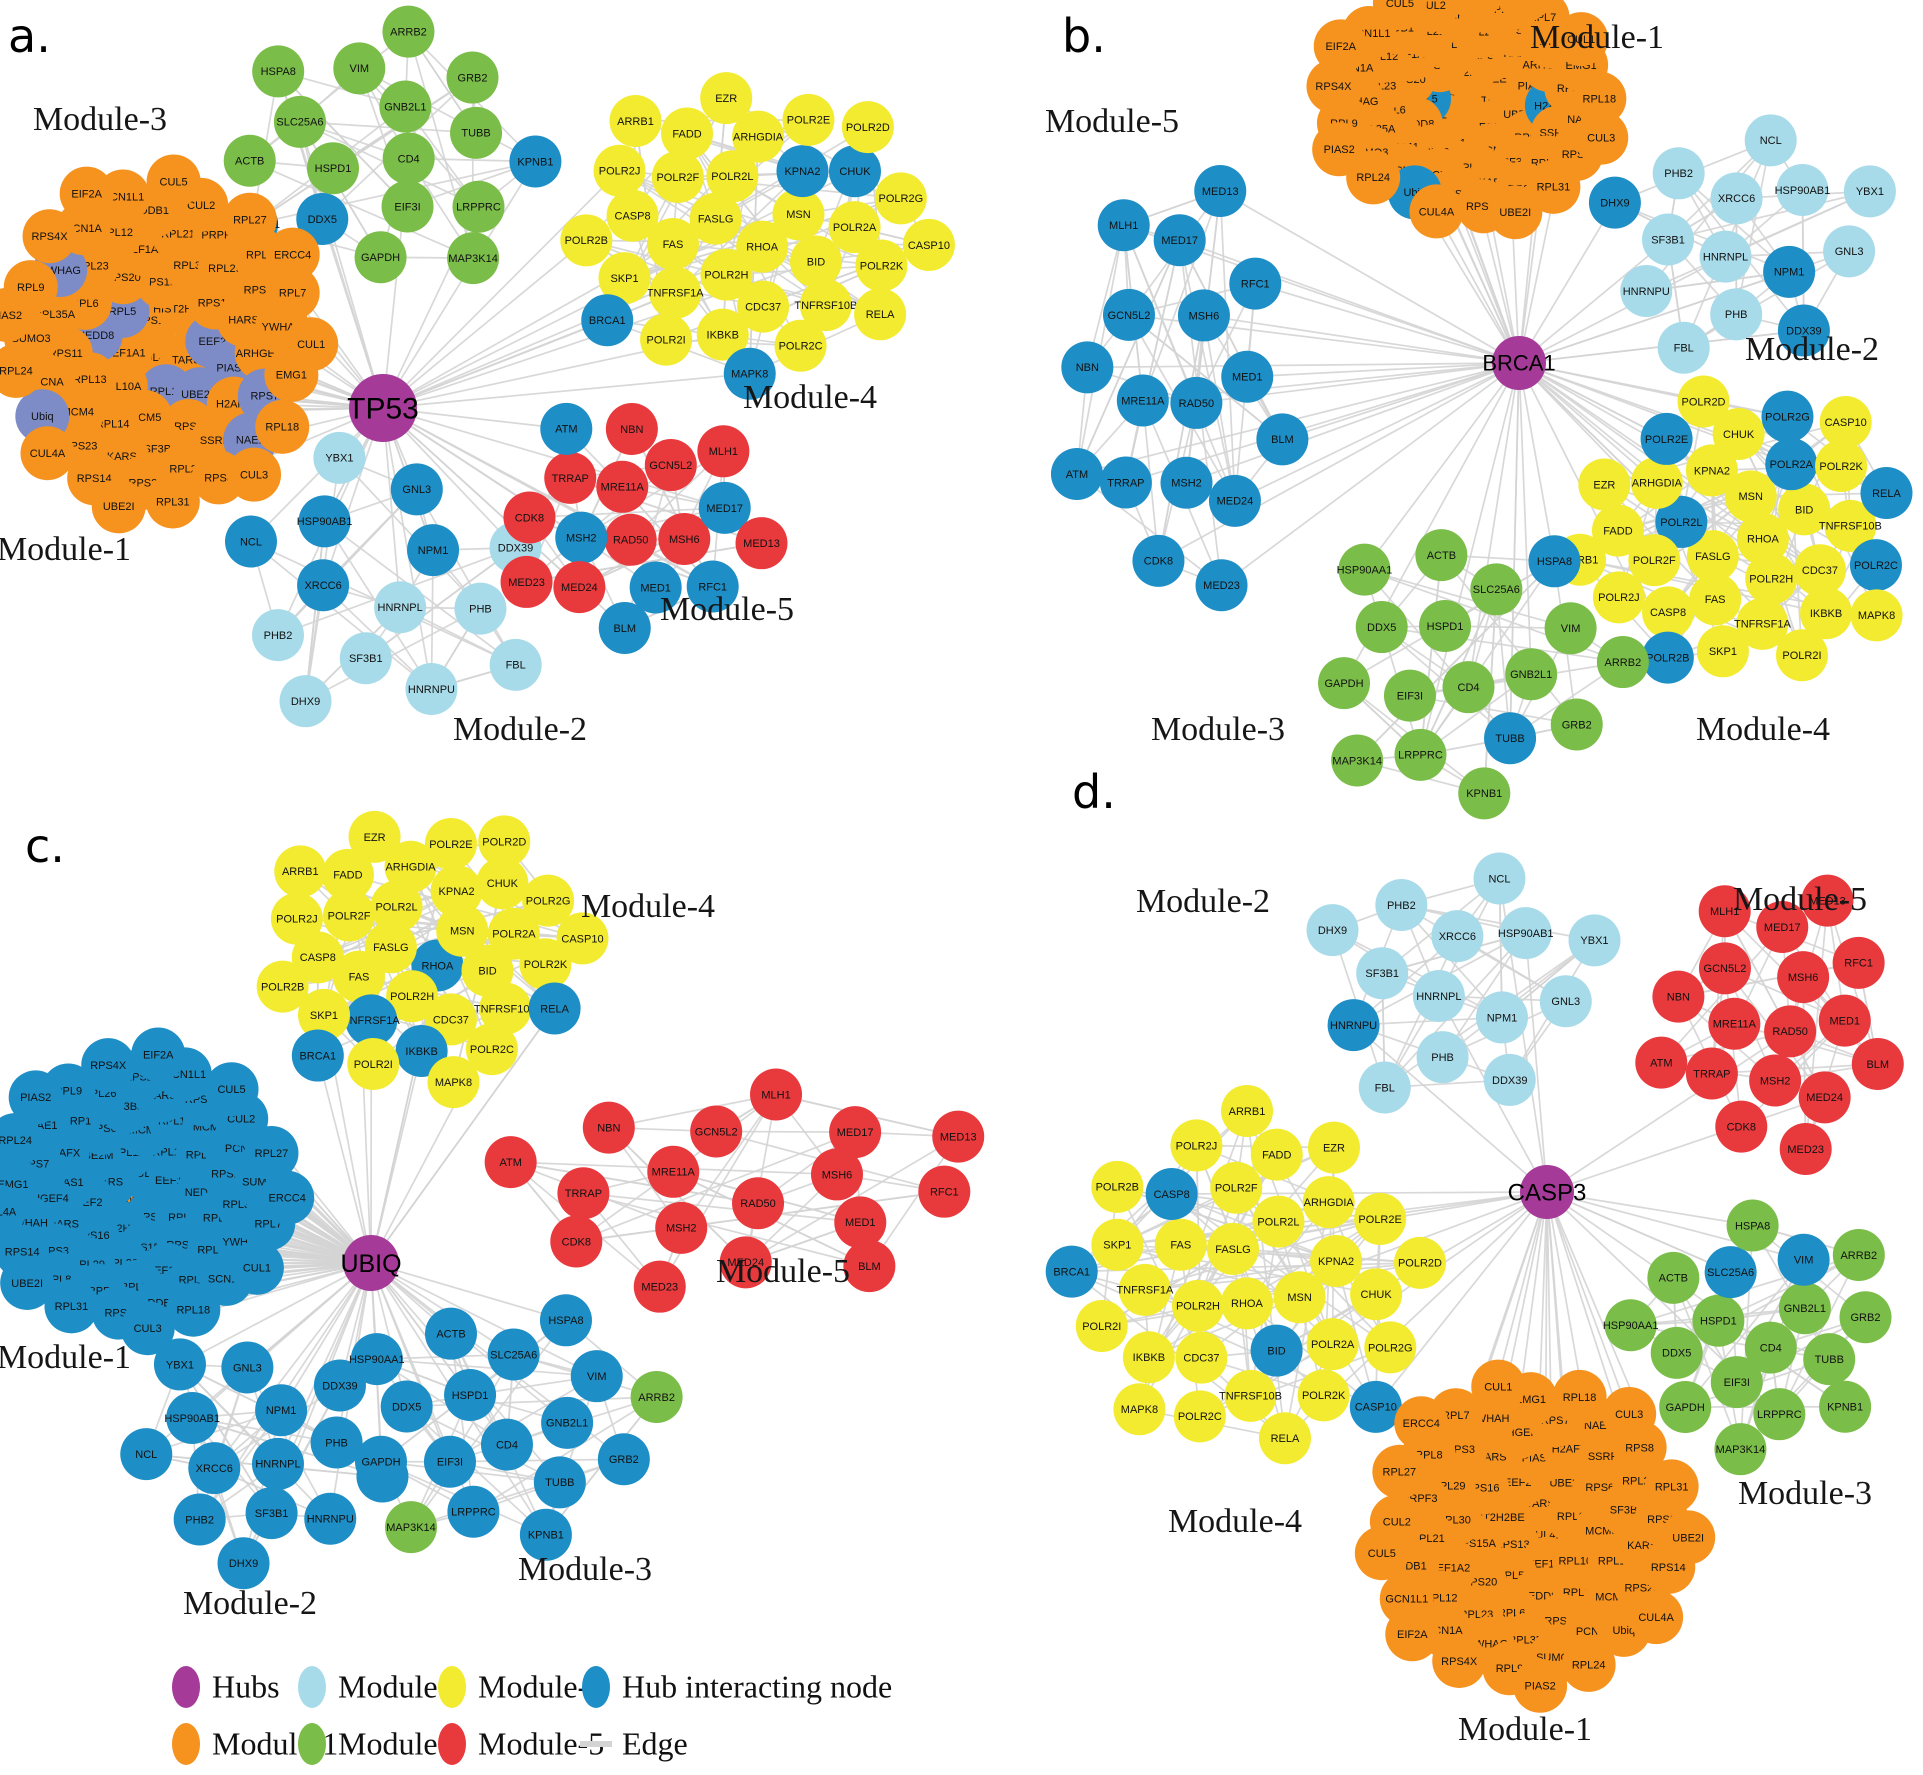  Describe the element at coordinates (1149, 1358) in the screenshot. I see `node-label: IKBKB` at that location.